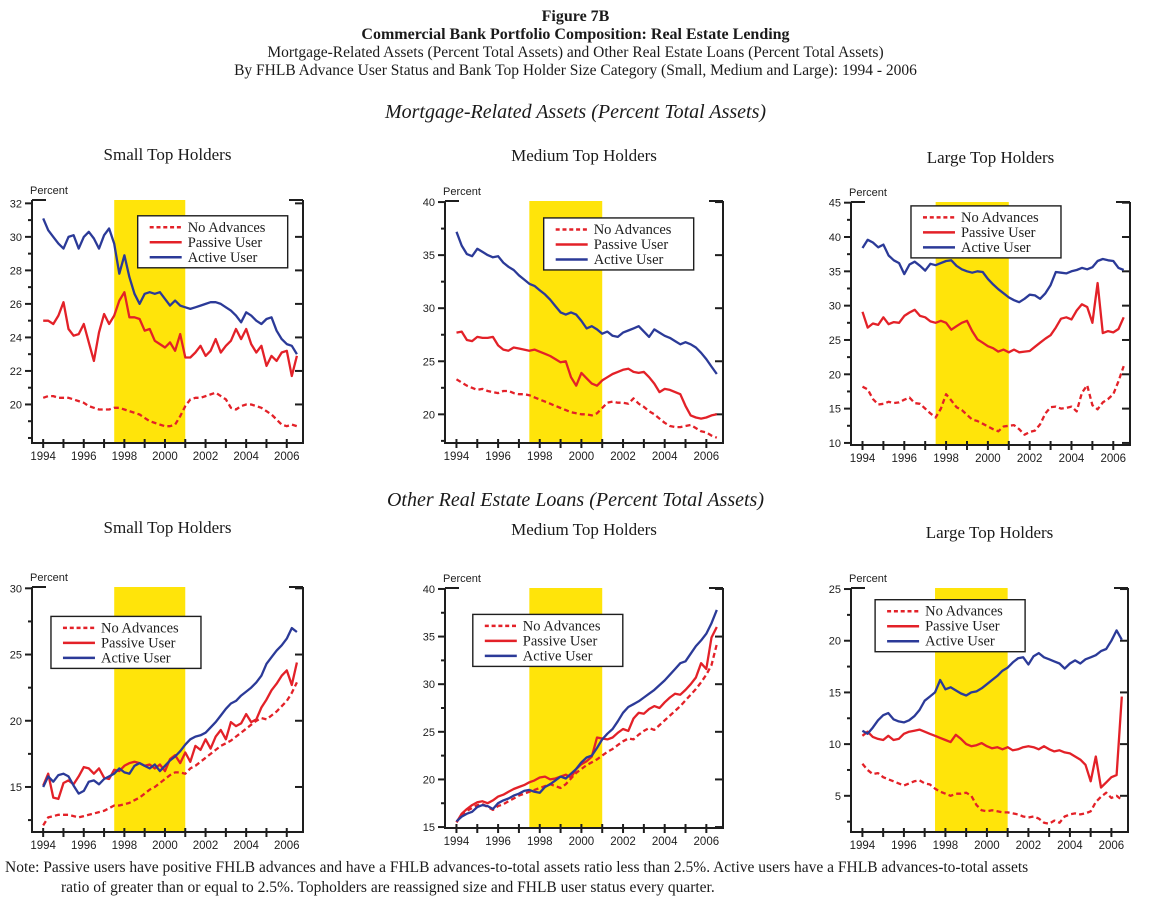  What do you see at coordinates (167, 527) in the screenshot?
I see `chart-title-ore-small: Small Top Holders` at bounding box center [167, 527].